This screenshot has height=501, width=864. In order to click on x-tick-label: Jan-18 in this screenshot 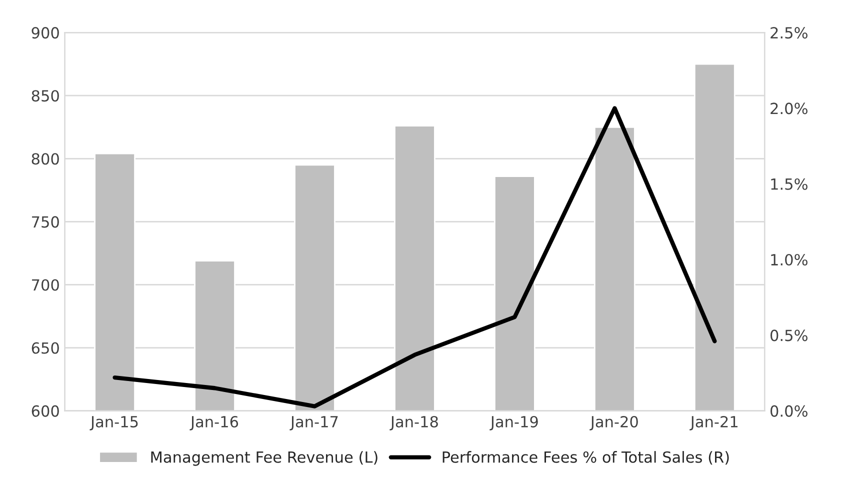, I will do `click(414, 423)`.